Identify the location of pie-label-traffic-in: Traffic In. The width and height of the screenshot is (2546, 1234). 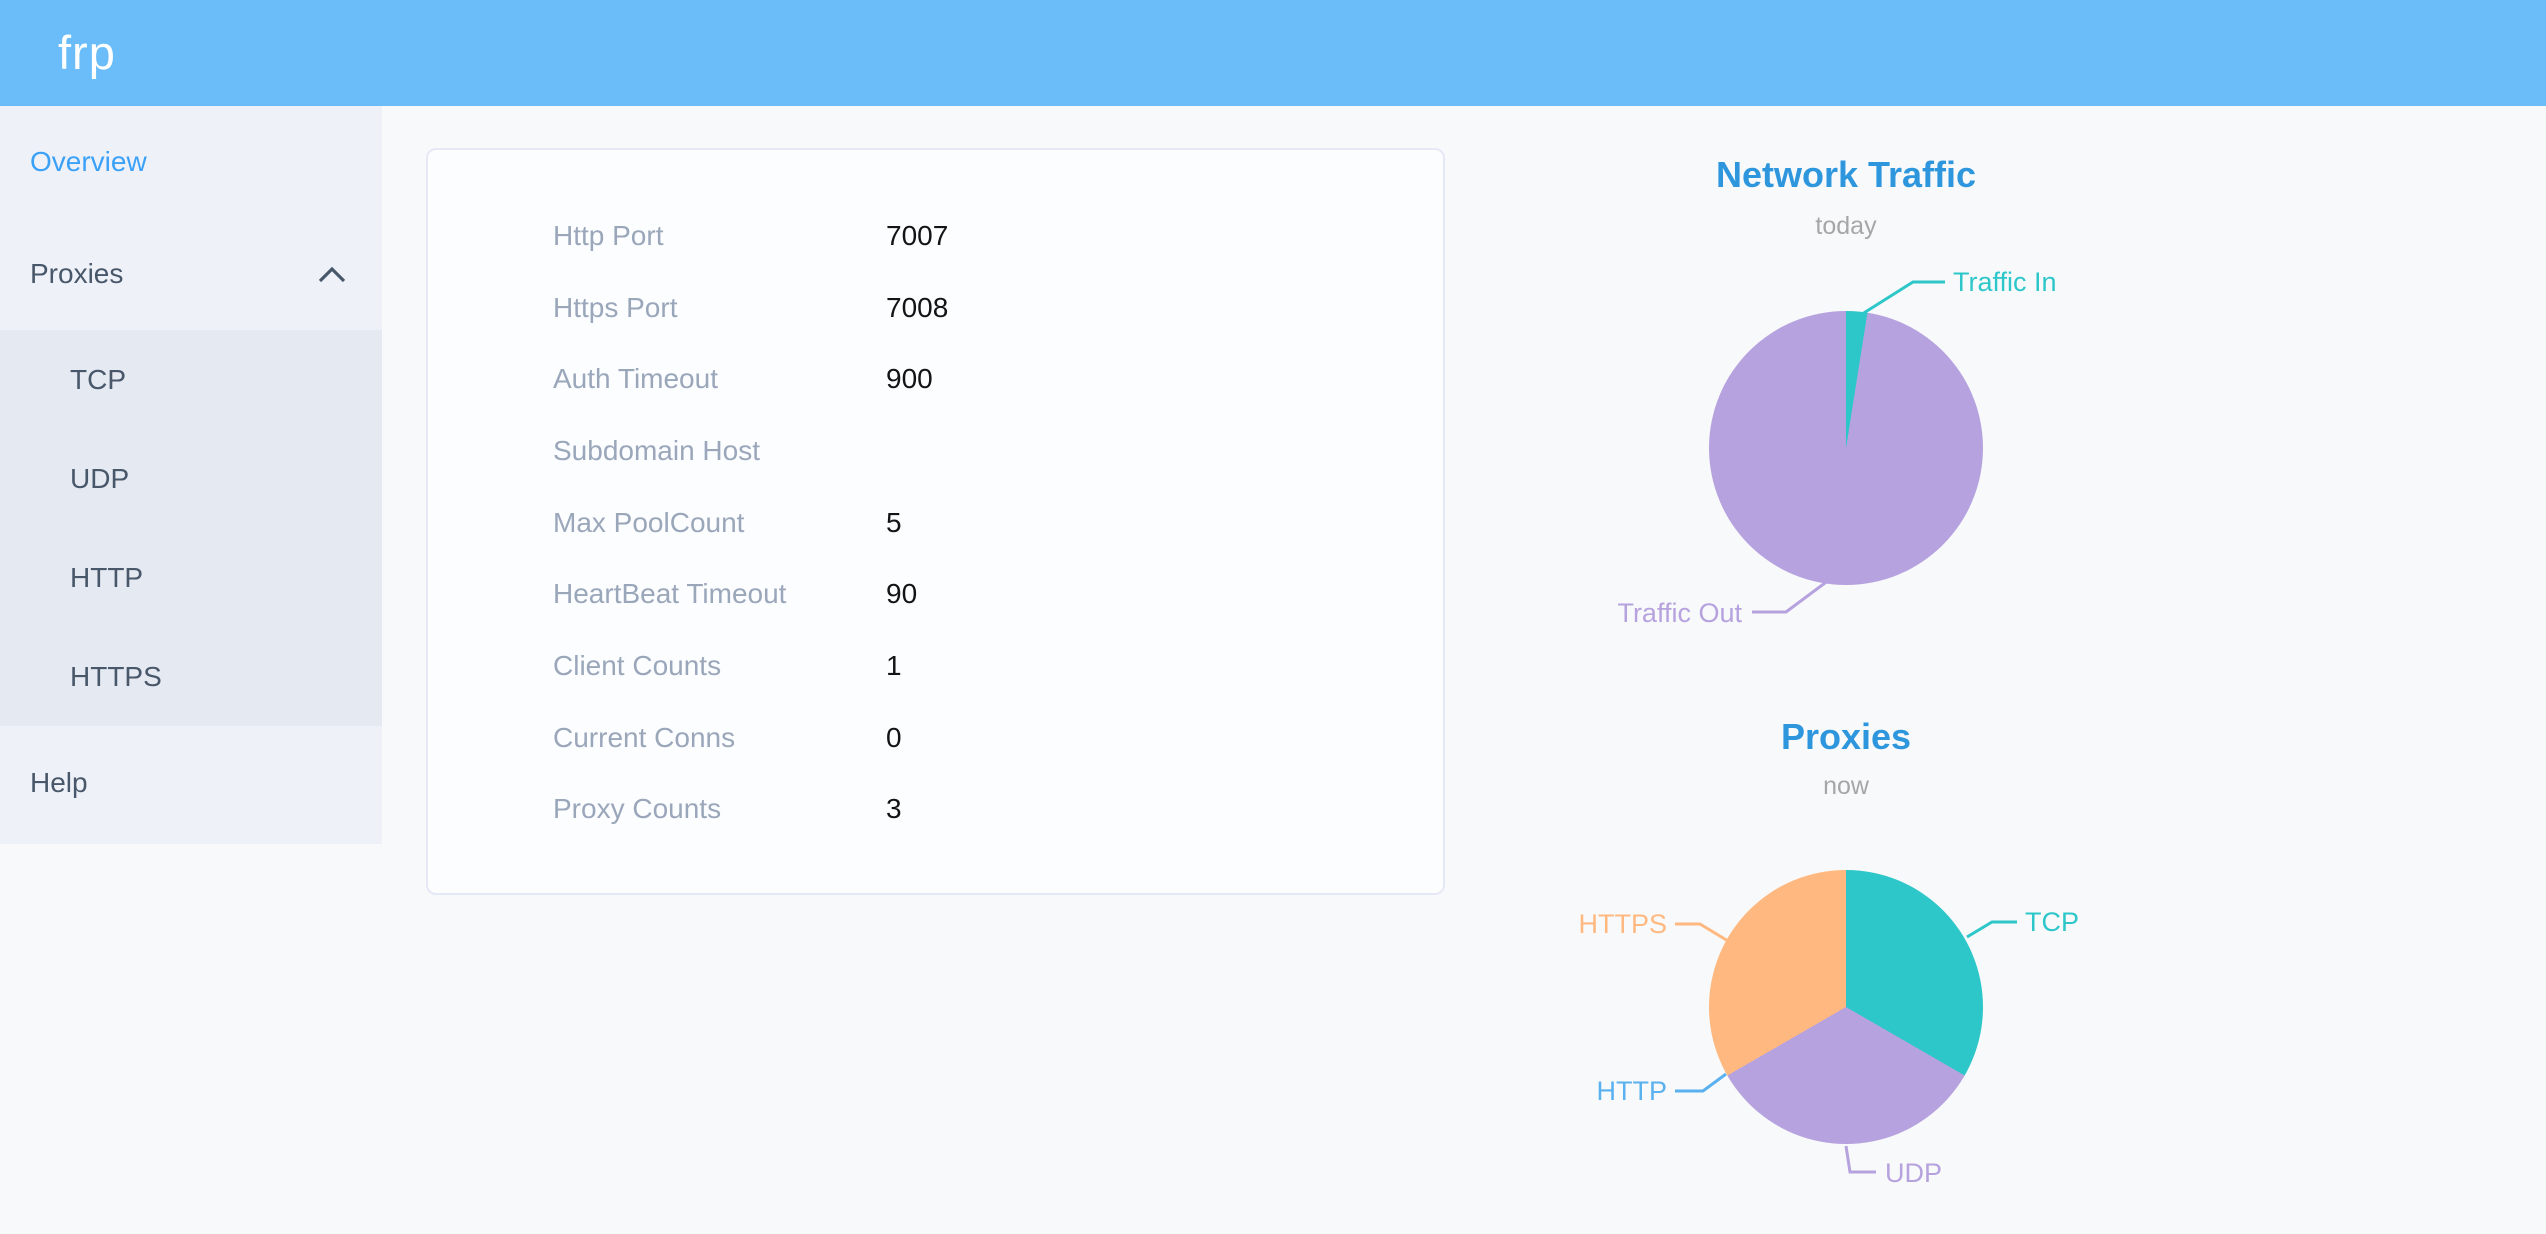
(2005, 282).